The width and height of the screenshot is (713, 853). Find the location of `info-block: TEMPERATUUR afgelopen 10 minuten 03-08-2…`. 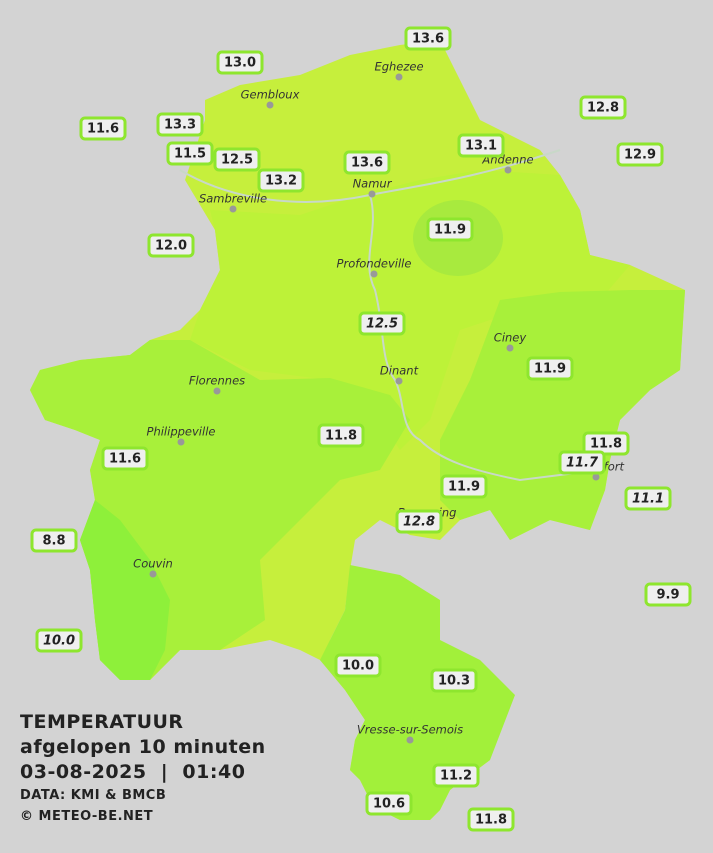

info-block: TEMPERATUUR afgelopen 10 minuten 03-08-2… is located at coordinates (143, 768).